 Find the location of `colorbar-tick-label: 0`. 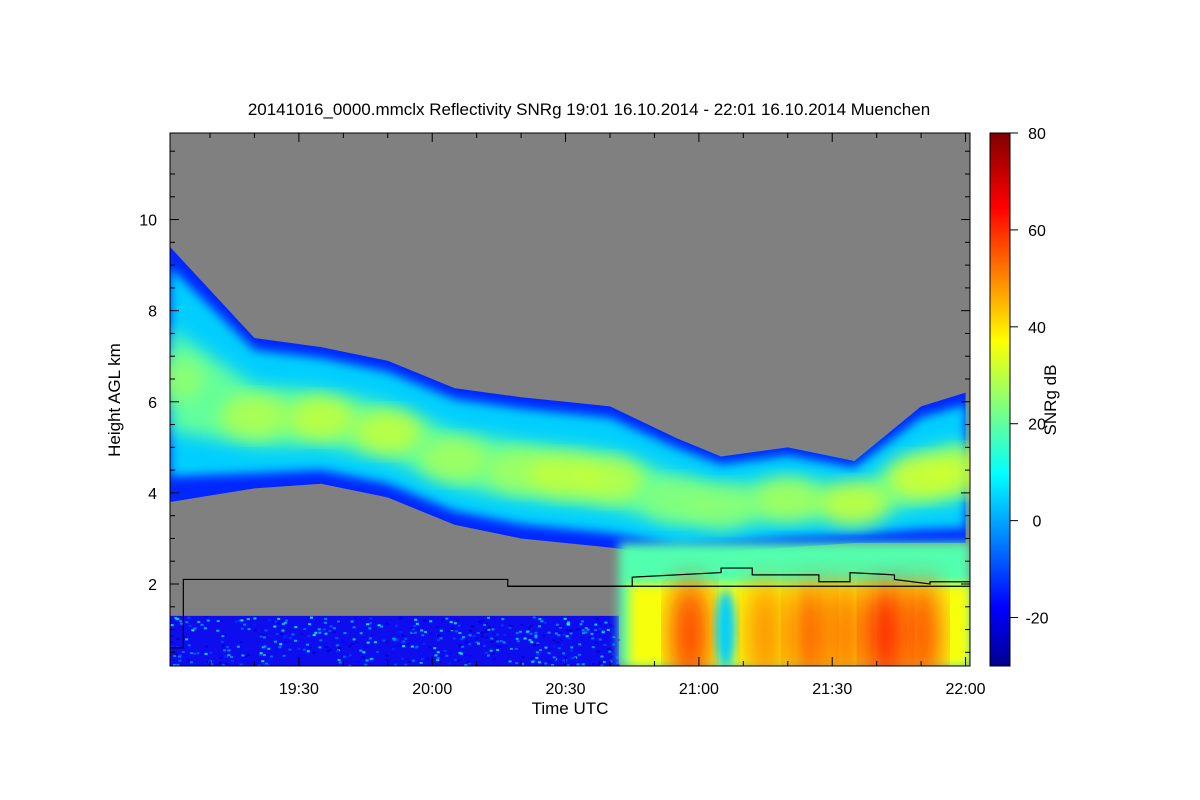

colorbar-tick-label: 0 is located at coordinates (1037, 522).